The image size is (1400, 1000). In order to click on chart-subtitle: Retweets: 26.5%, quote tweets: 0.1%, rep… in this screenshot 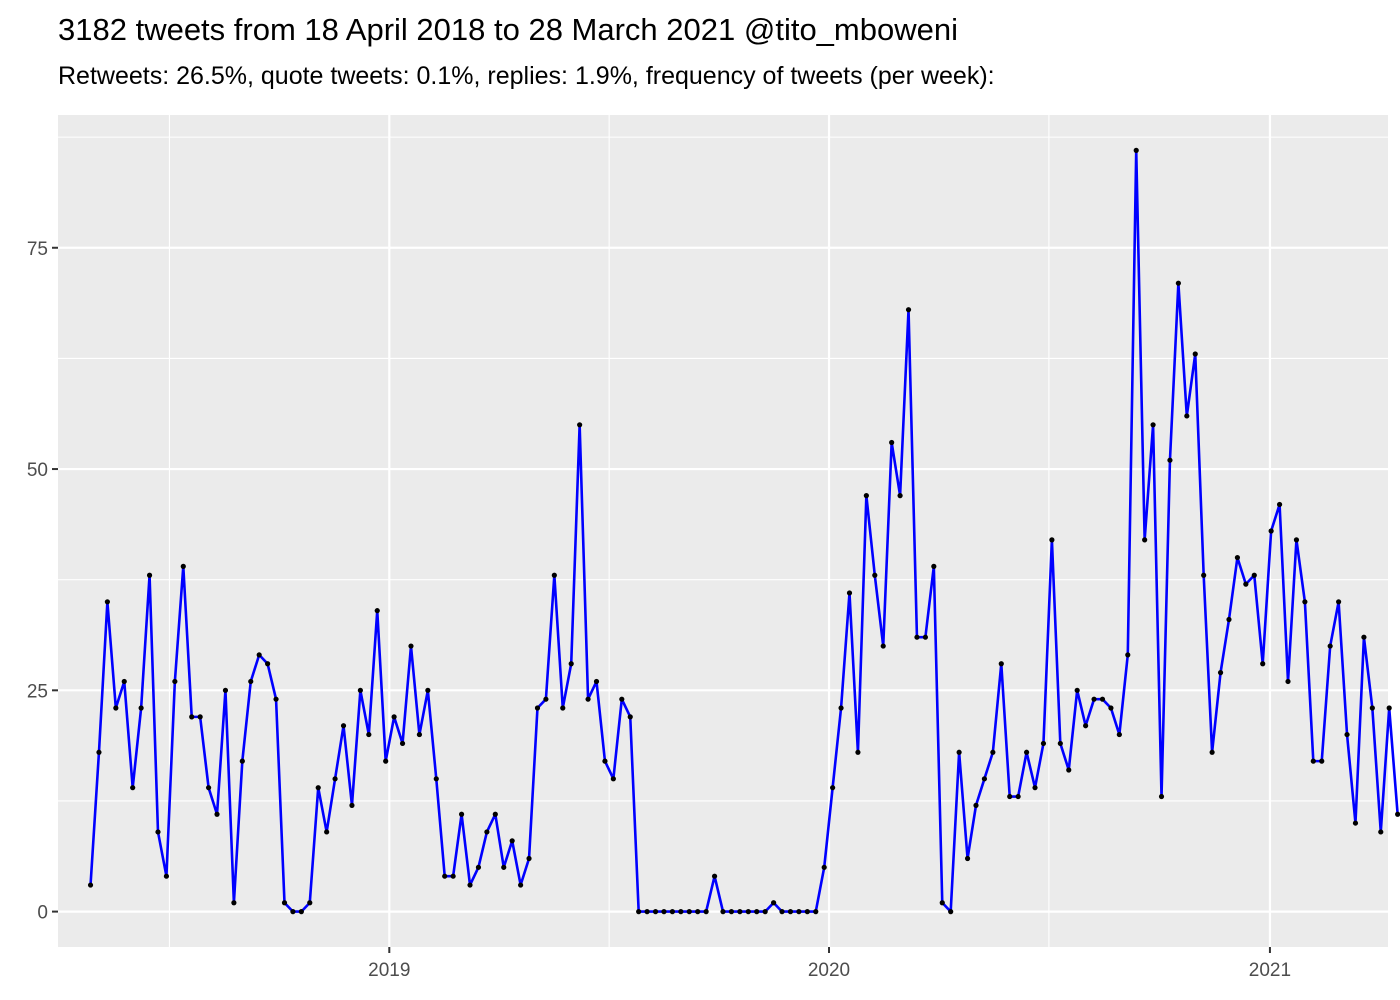, I will do `click(526, 76)`.